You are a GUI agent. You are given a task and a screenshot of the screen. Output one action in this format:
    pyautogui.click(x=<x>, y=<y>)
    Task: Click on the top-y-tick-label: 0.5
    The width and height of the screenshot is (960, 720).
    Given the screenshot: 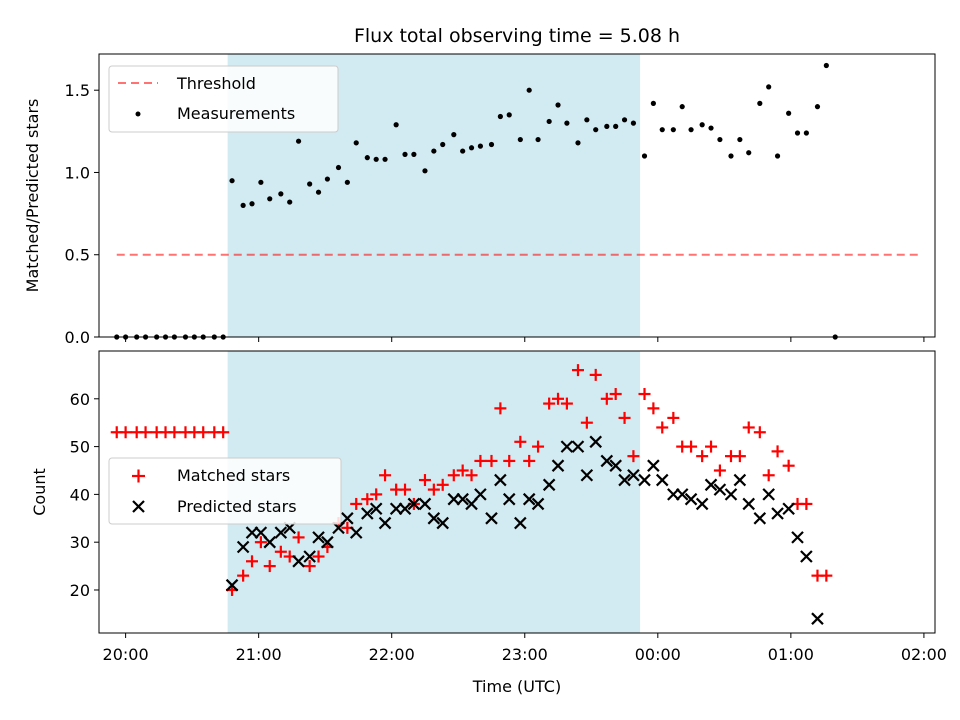 What is the action you would take?
    pyautogui.click(x=77, y=255)
    